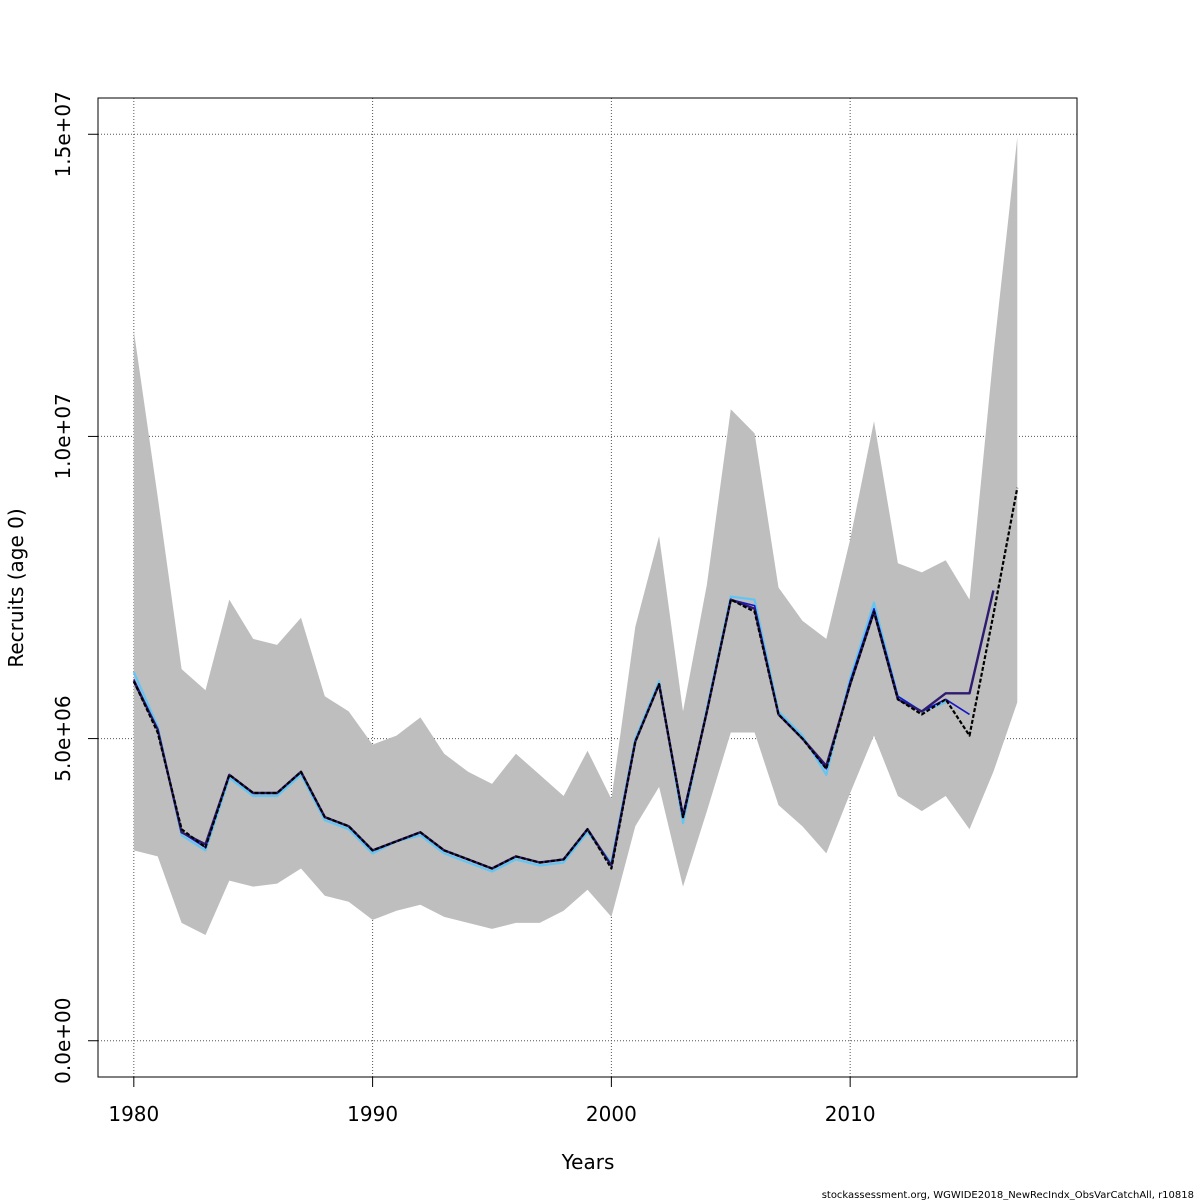 The height and width of the screenshot is (1200, 1200). What do you see at coordinates (63, 134) in the screenshot?
I see `y-tick-label-3: 1.5e+07` at bounding box center [63, 134].